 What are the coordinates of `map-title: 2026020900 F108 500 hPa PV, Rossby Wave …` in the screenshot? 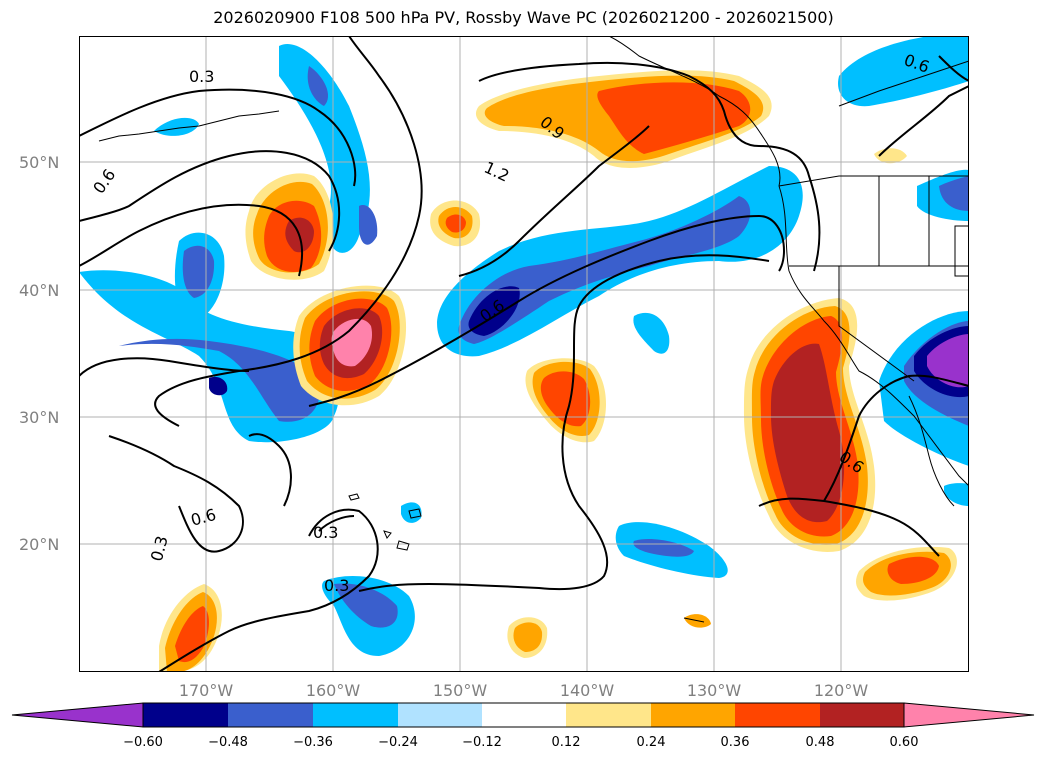 It's located at (523, 17).